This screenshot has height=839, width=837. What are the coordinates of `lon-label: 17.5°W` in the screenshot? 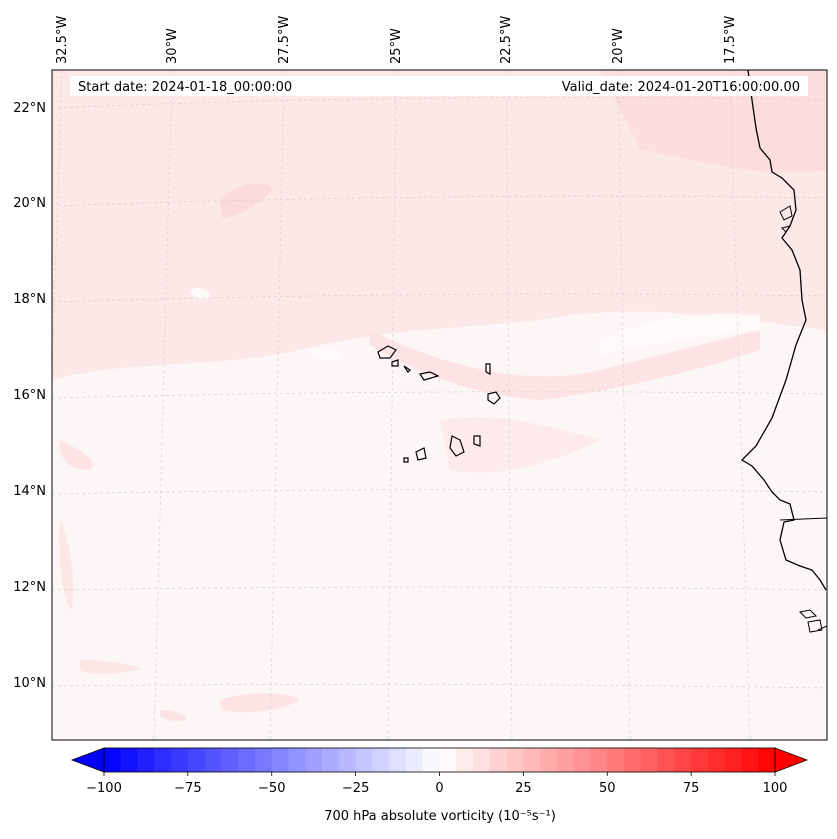 It's located at (730, 40).